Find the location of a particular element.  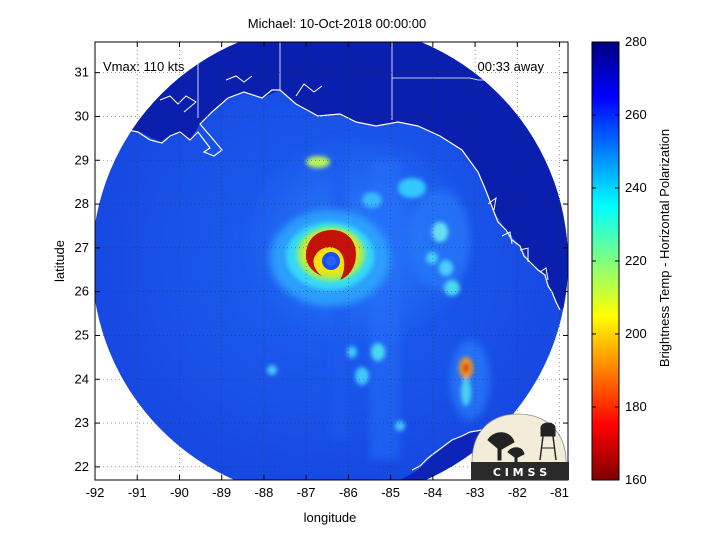

x-tick-label: -92 is located at coordinates (95, 492).